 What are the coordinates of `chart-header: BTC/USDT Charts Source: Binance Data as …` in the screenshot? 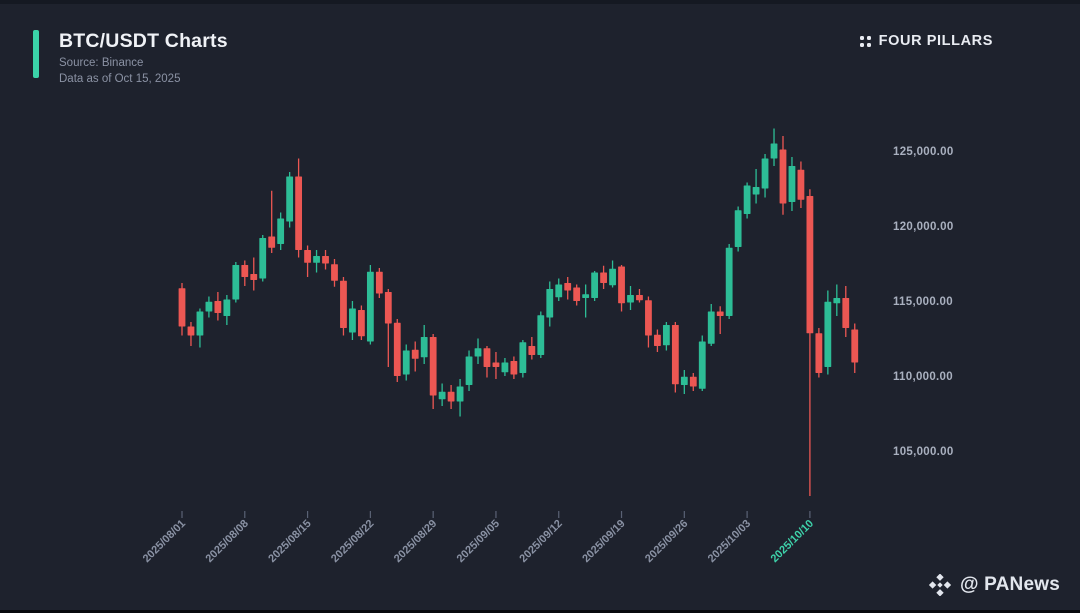 It's located at (130, 58).